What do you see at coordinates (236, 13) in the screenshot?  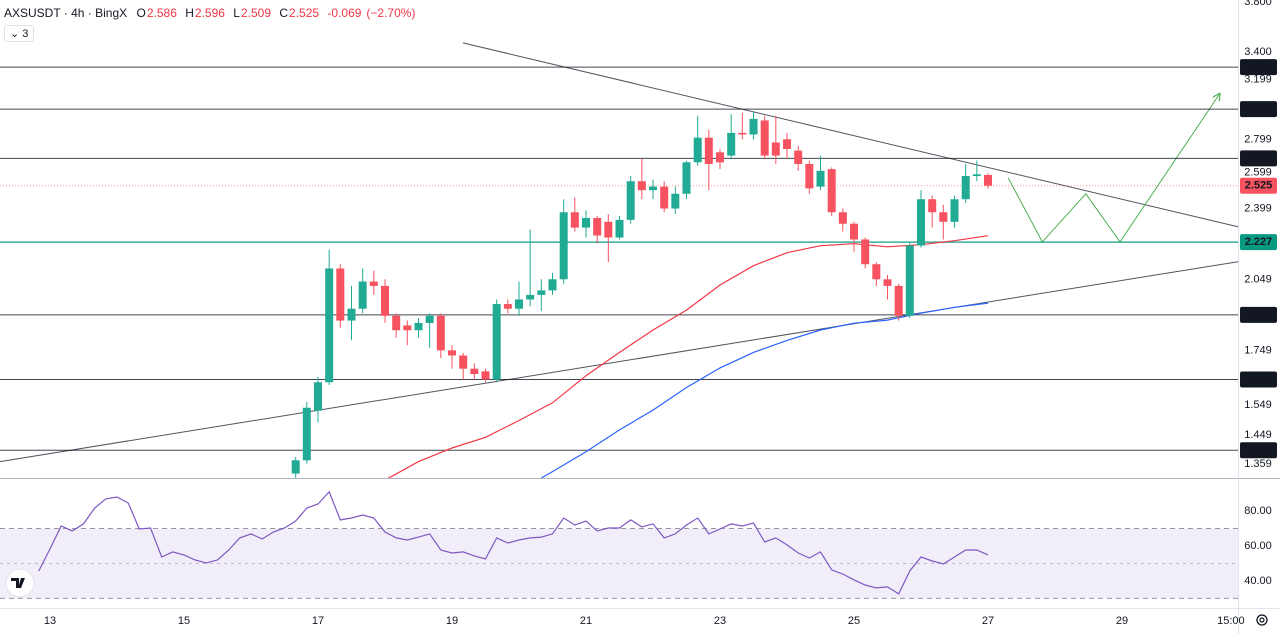 I see `ohlc-label: L` at bounding box center [236, 13].